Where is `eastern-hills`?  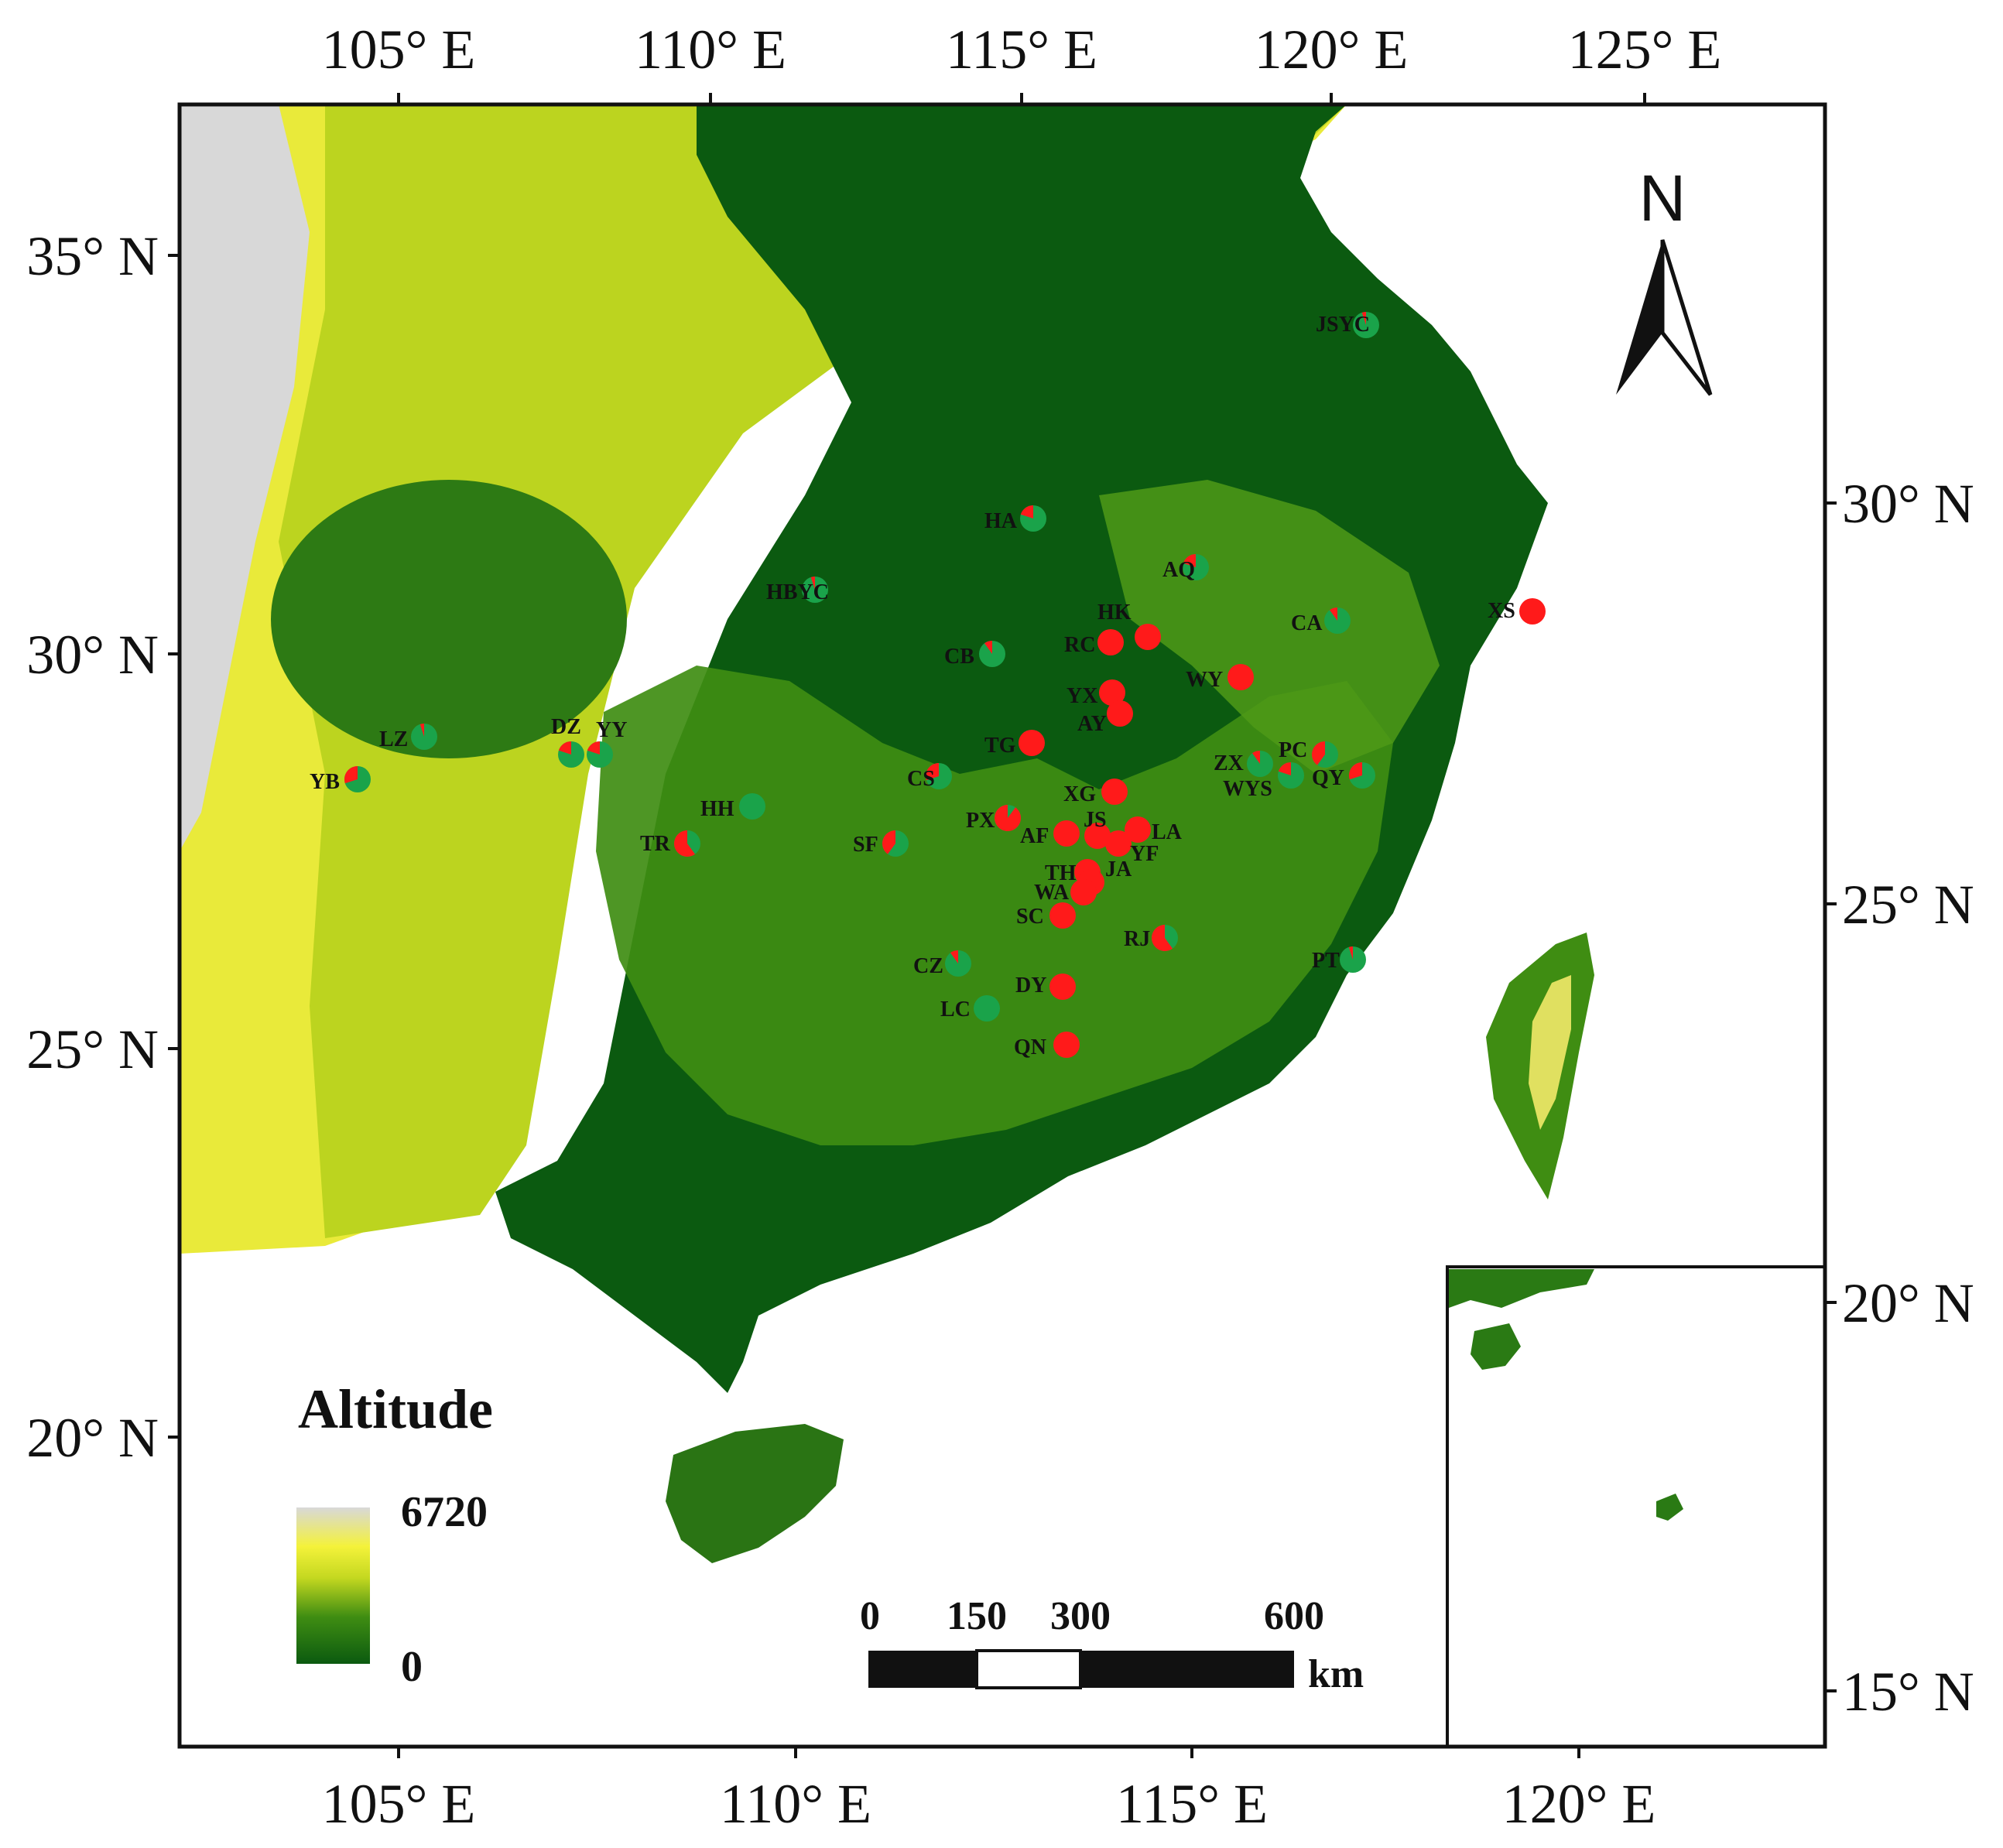 eastern-hills is located at coordinates (1269, 627).